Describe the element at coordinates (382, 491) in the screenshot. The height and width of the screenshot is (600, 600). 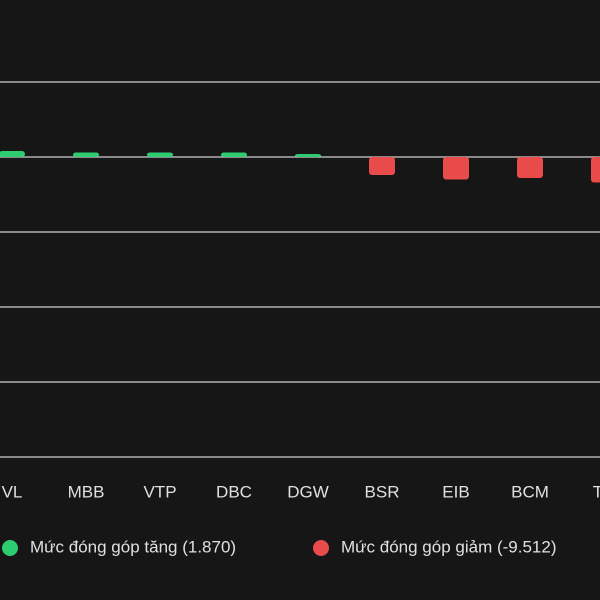
I see `x-tick-label: BSR` at that location.